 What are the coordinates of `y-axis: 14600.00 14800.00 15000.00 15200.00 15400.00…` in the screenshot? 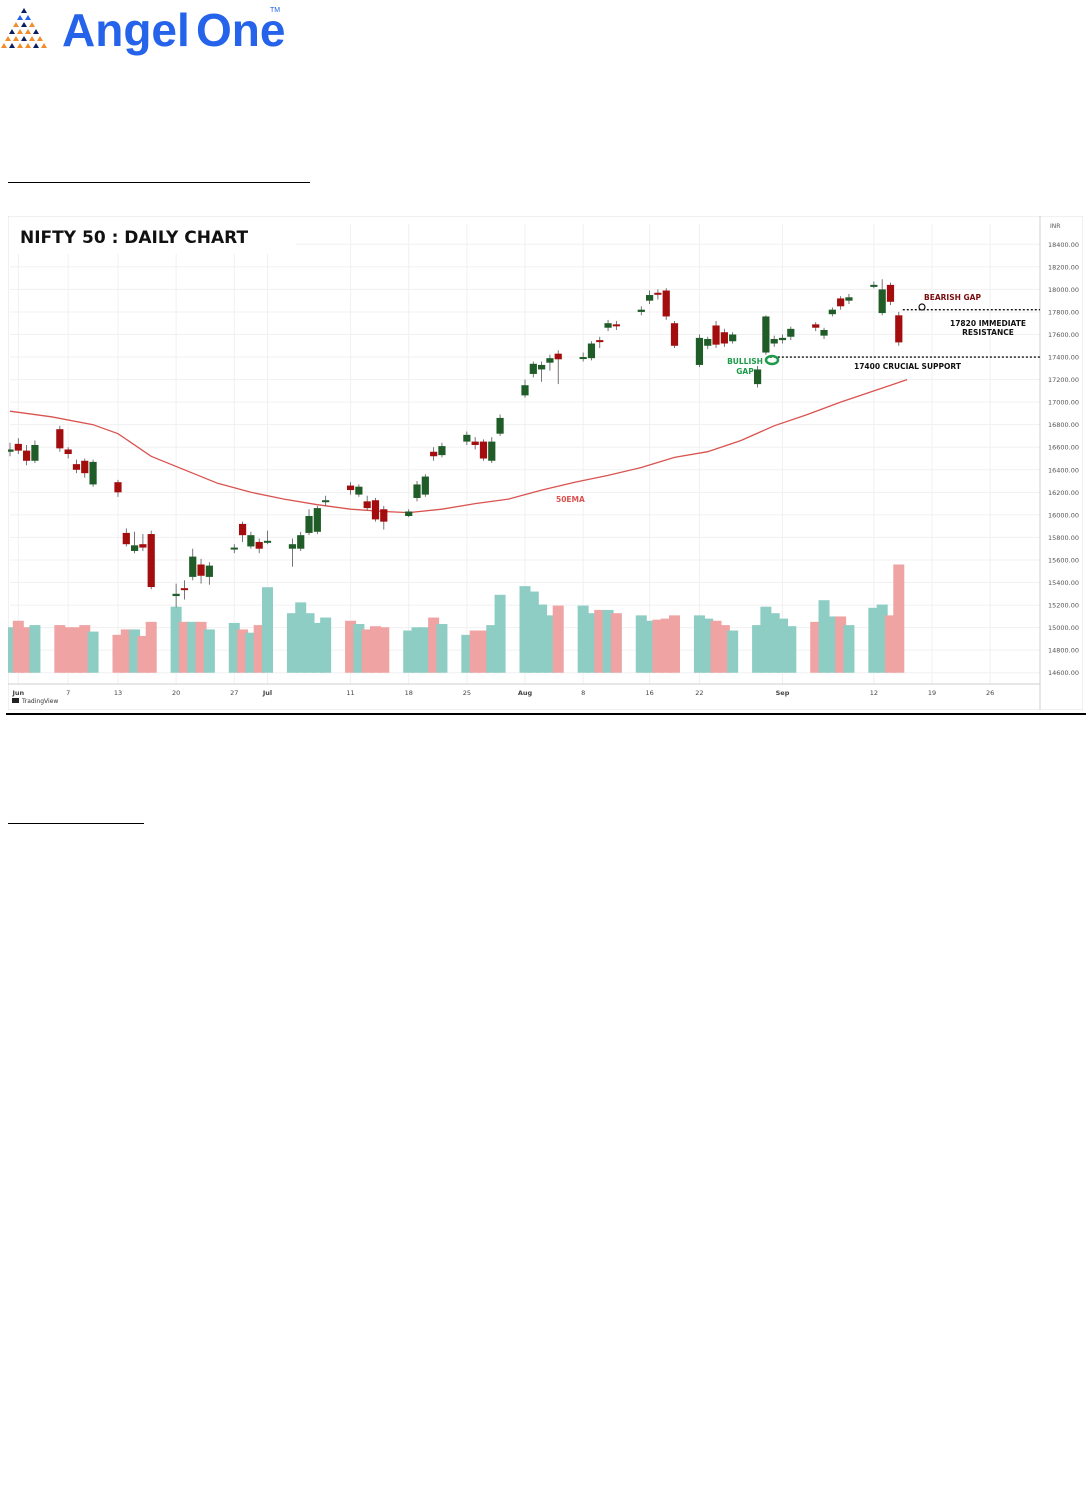 It's located at (1063, 459).